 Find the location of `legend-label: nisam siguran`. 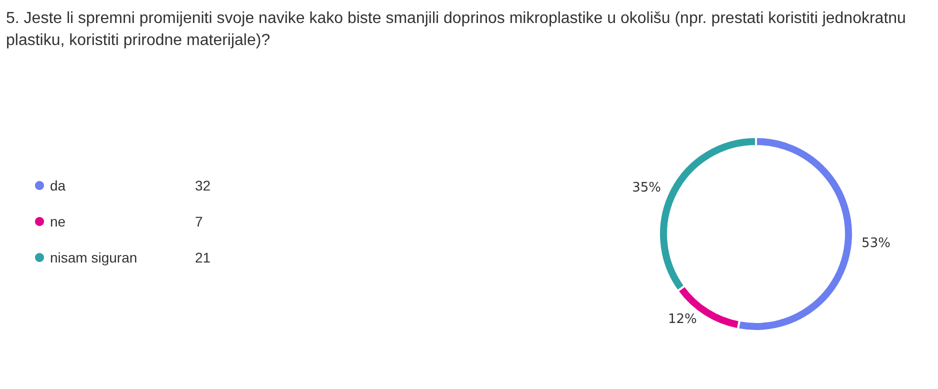

legend-label: nisam siguran is located at coordinates (94, 258).